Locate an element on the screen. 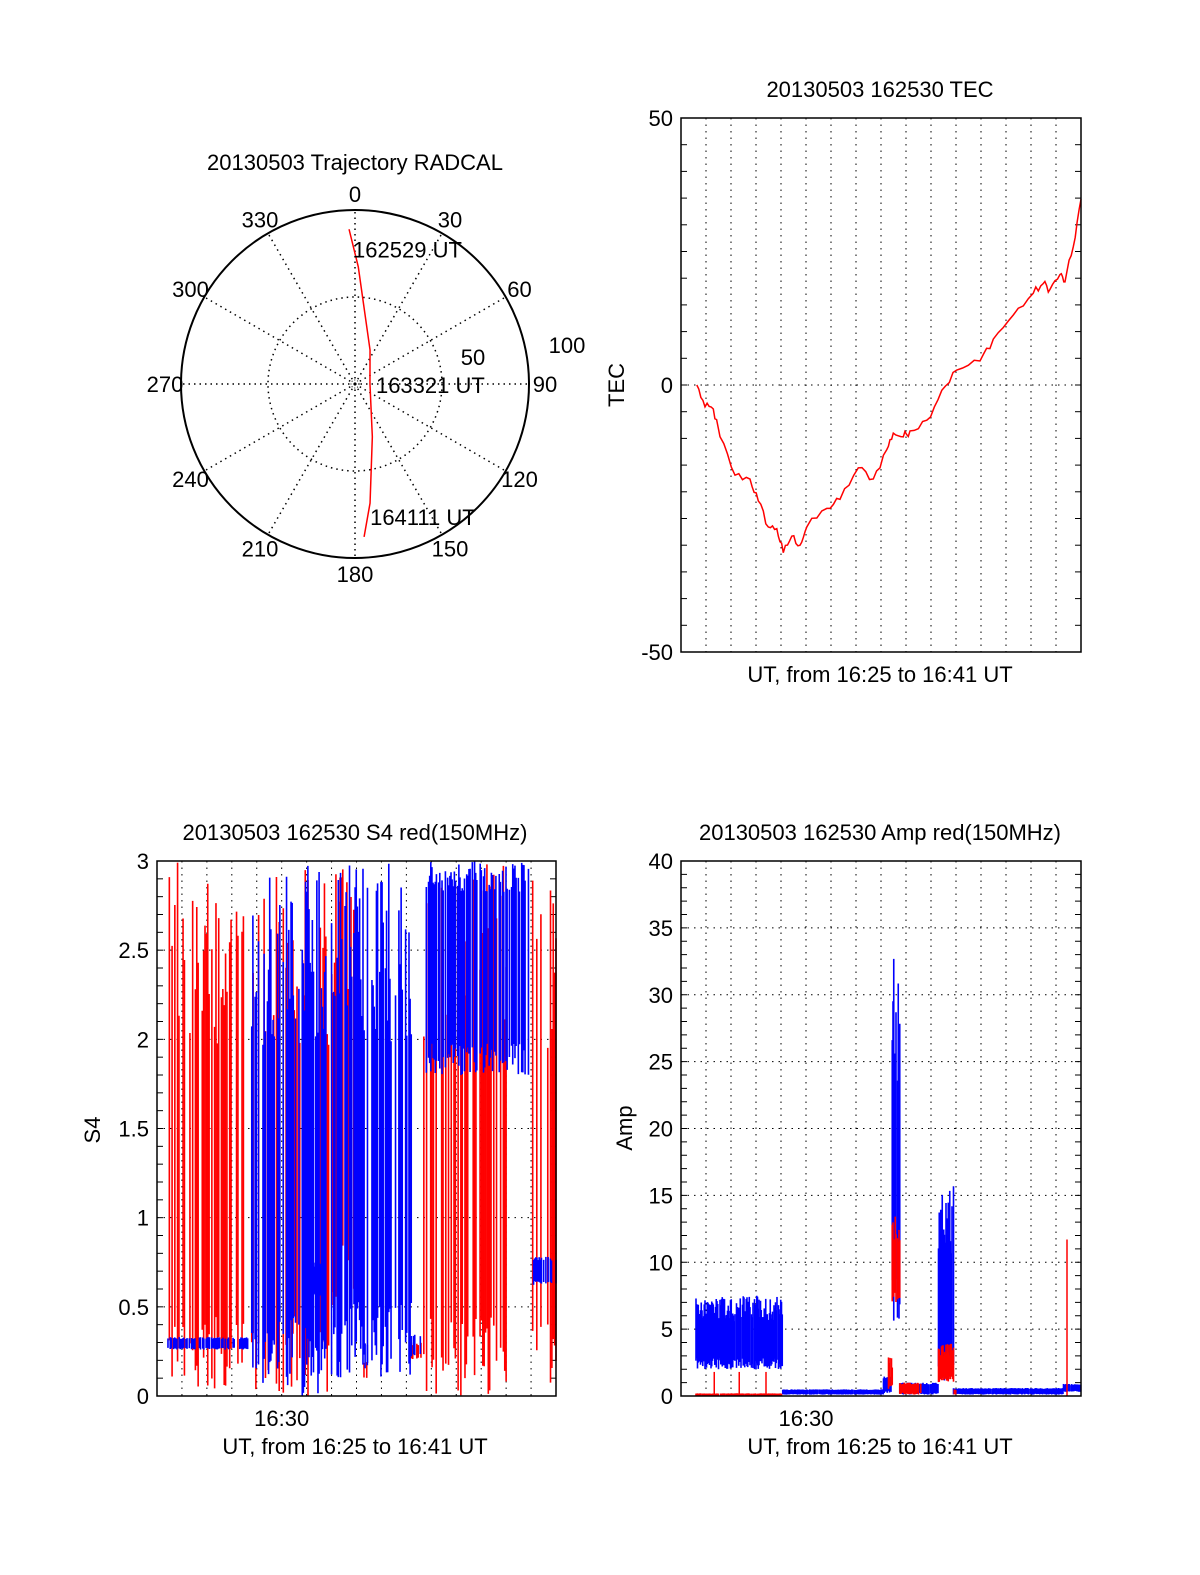 Image resolution: width=1200 pixels, height=1575 pixels. polar-angle-label: 150 is located at coordinates (450, 549).